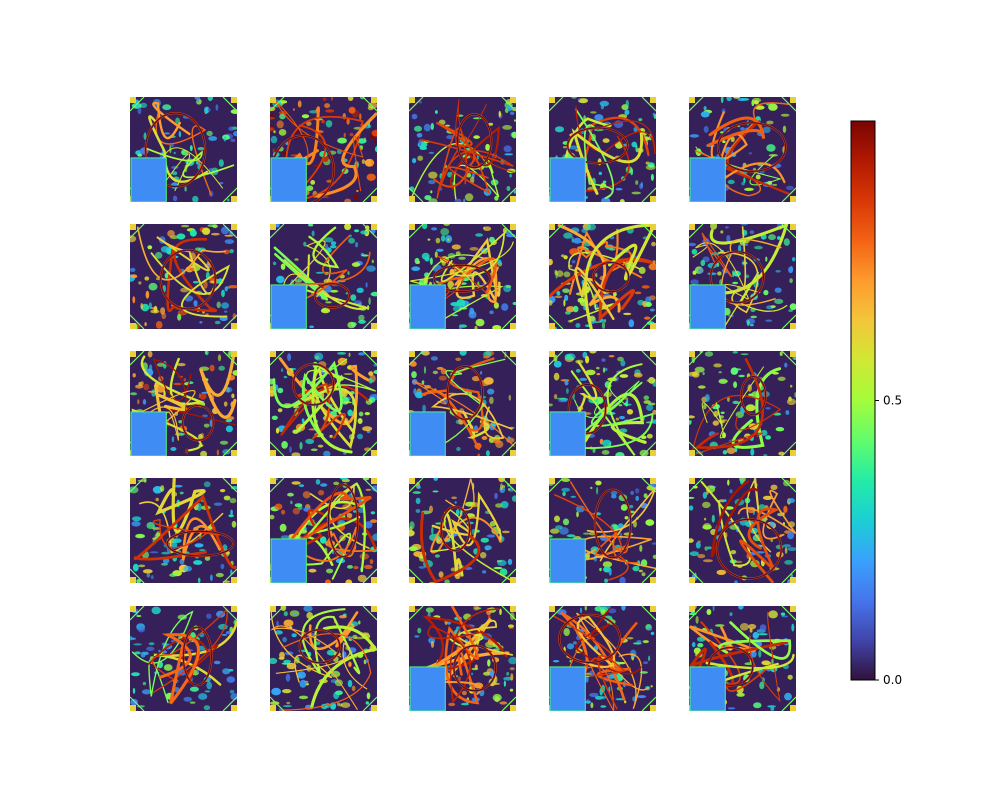 Image resolution: width=1000 pixels, height=800 pixels. I want to click on heatmap-ring-core, so click(749, 549).